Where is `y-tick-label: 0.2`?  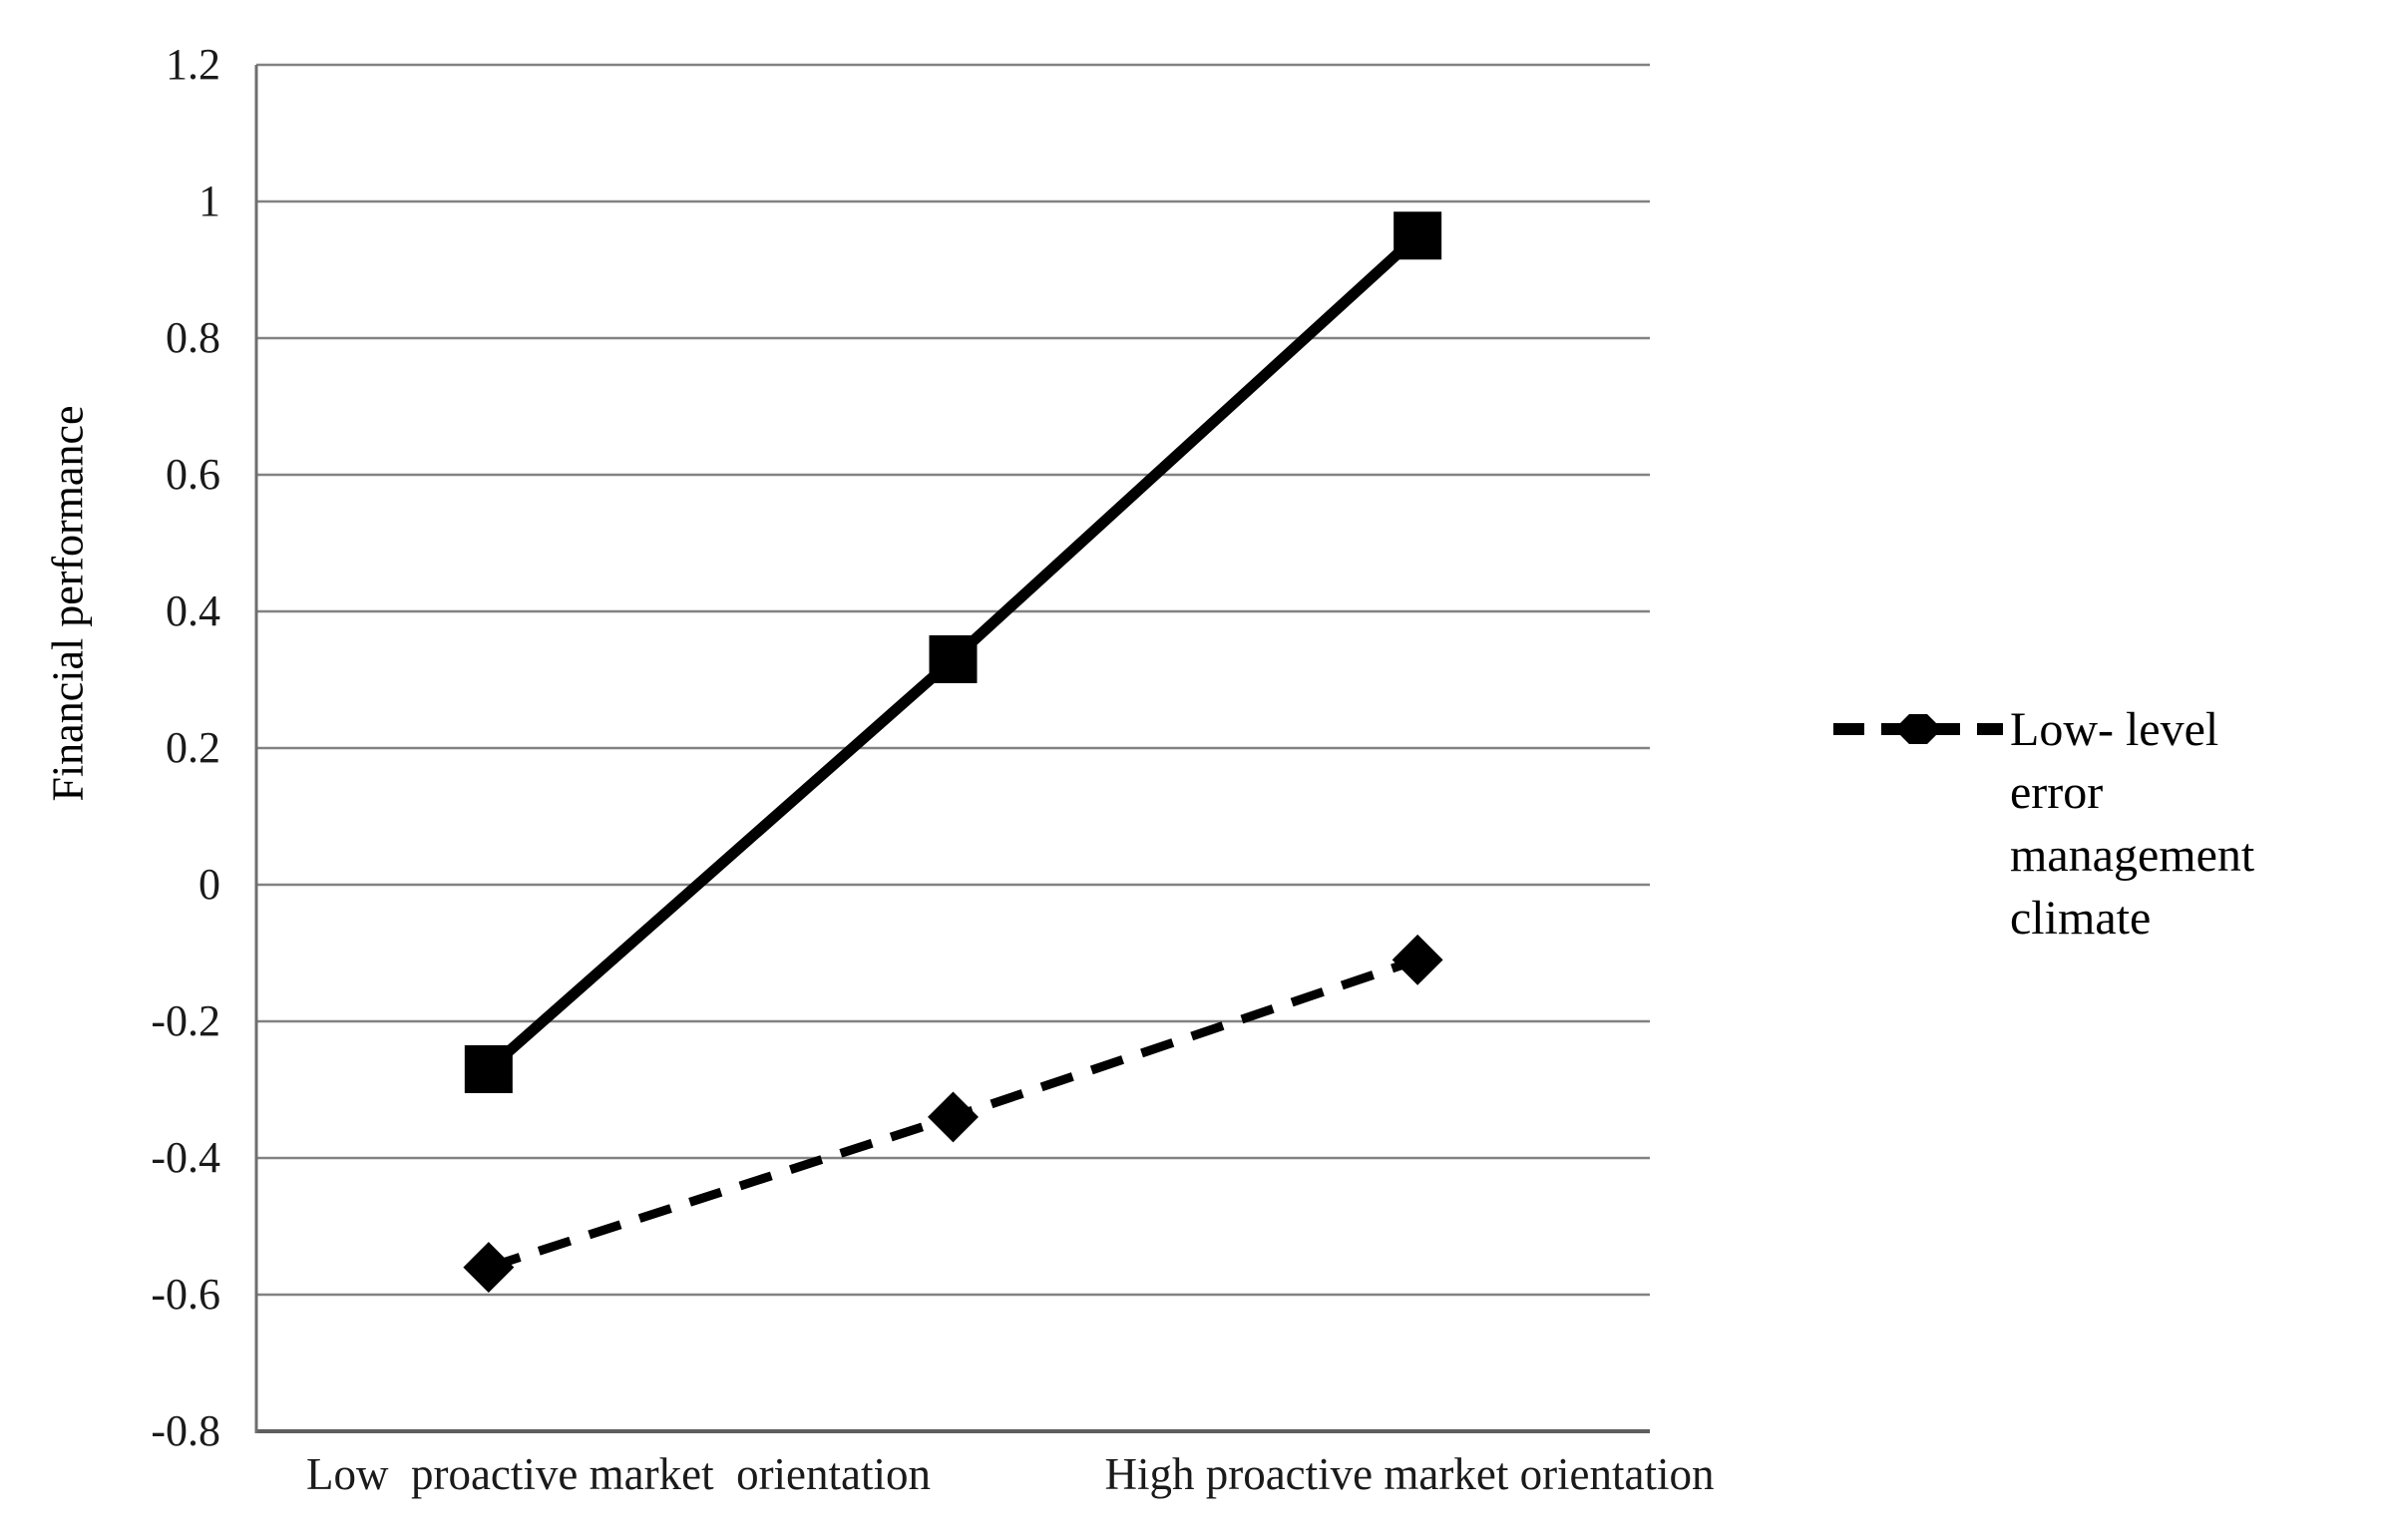
y-tick-label: 0.2 is located at coordinates (193, 747).